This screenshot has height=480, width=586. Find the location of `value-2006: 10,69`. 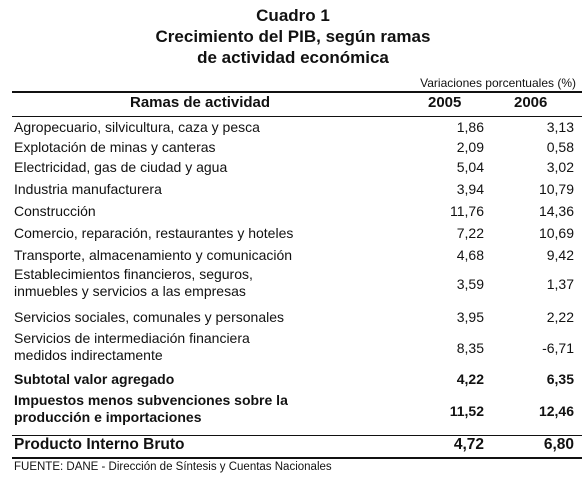

value-2006: 10,69 is located at coordinates (556, 233).